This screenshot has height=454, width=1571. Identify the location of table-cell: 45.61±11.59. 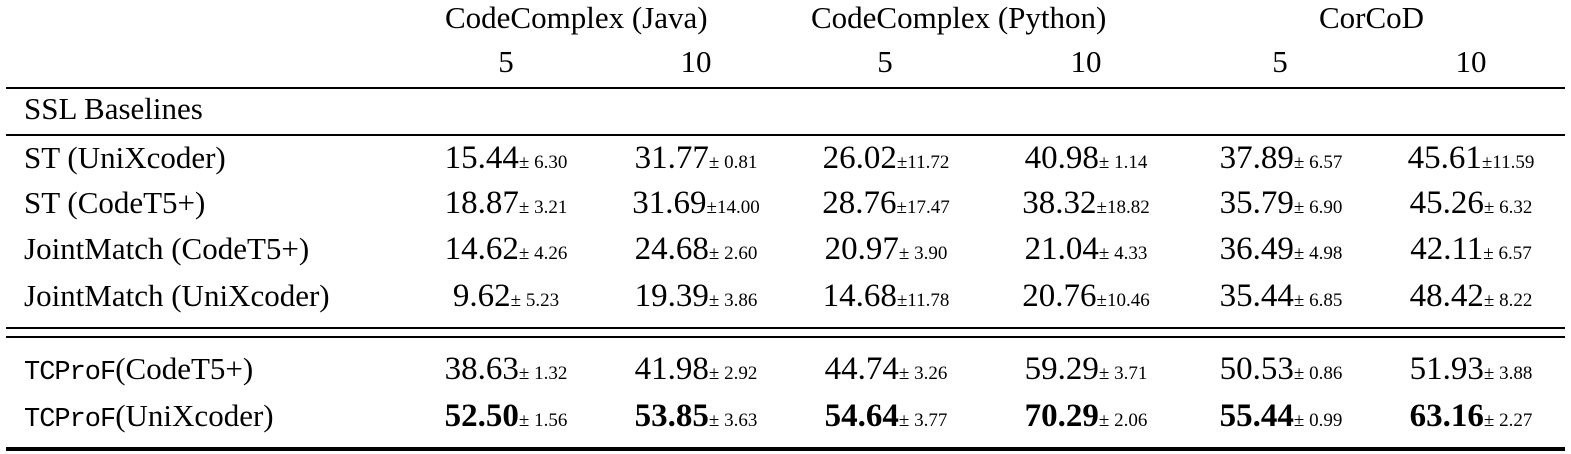
(1471, 160).